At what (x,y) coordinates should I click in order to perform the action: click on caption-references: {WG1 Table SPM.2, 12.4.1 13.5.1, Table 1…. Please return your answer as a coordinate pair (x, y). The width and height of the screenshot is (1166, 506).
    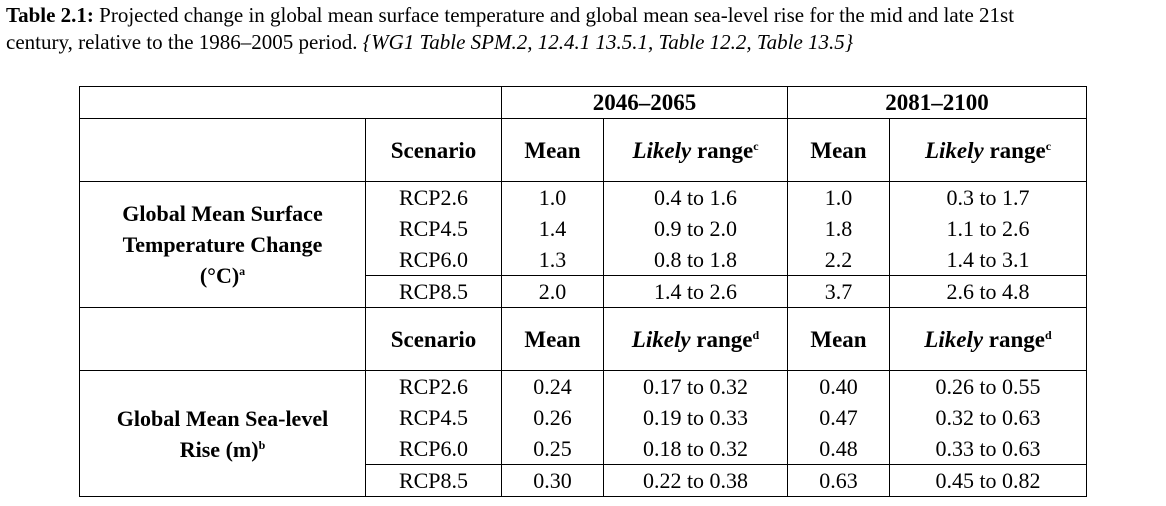
    Looking at the image, I should click on (608, 42).